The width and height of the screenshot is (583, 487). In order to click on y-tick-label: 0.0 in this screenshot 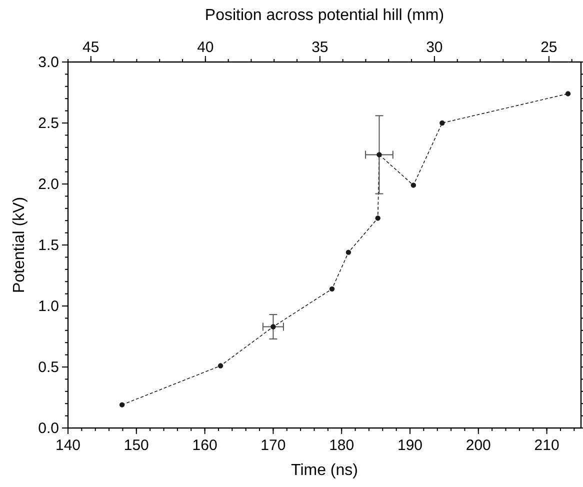, I will do `click(48, 428)`.